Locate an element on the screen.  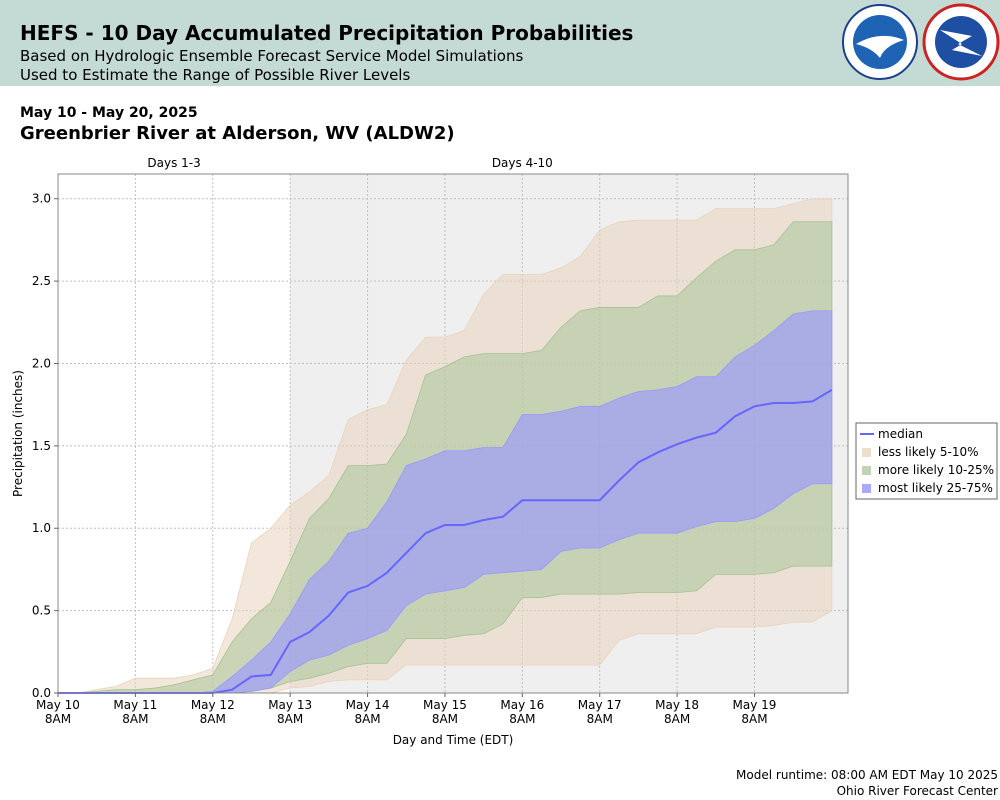
x-tick-label: May 10 is located at coordinates (58, 705).